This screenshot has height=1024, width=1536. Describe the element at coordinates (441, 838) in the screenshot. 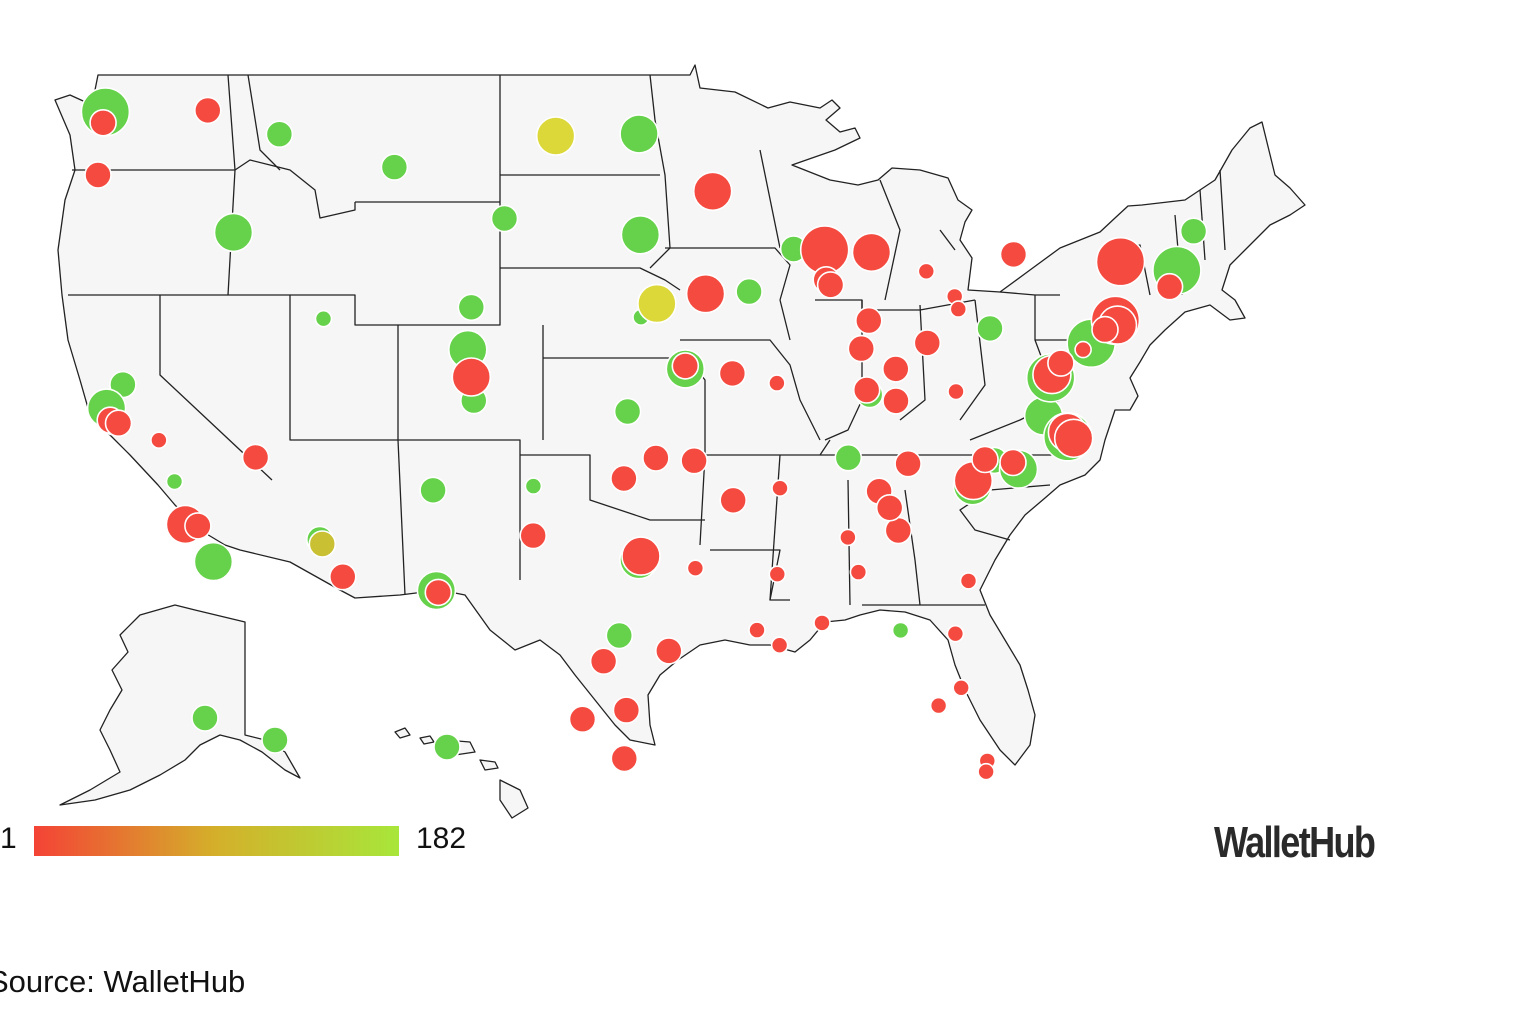

I see `legend-max-label: 182` at that location.